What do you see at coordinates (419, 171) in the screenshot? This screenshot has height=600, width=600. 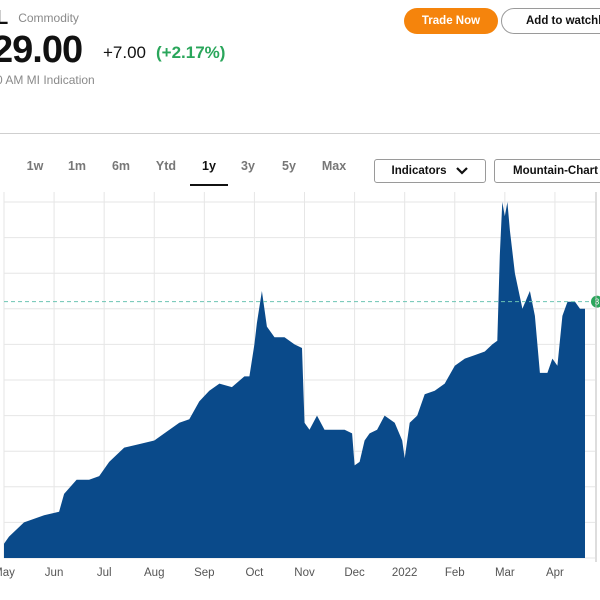 I see `indicators-label: Indicators` at bounding box center [419, 171].